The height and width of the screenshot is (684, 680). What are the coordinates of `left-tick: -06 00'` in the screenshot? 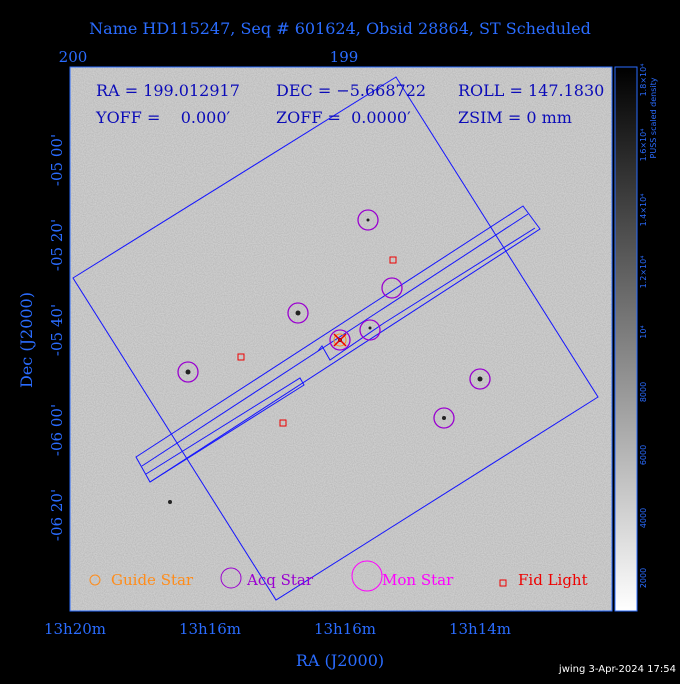 It's located at (57, 430).